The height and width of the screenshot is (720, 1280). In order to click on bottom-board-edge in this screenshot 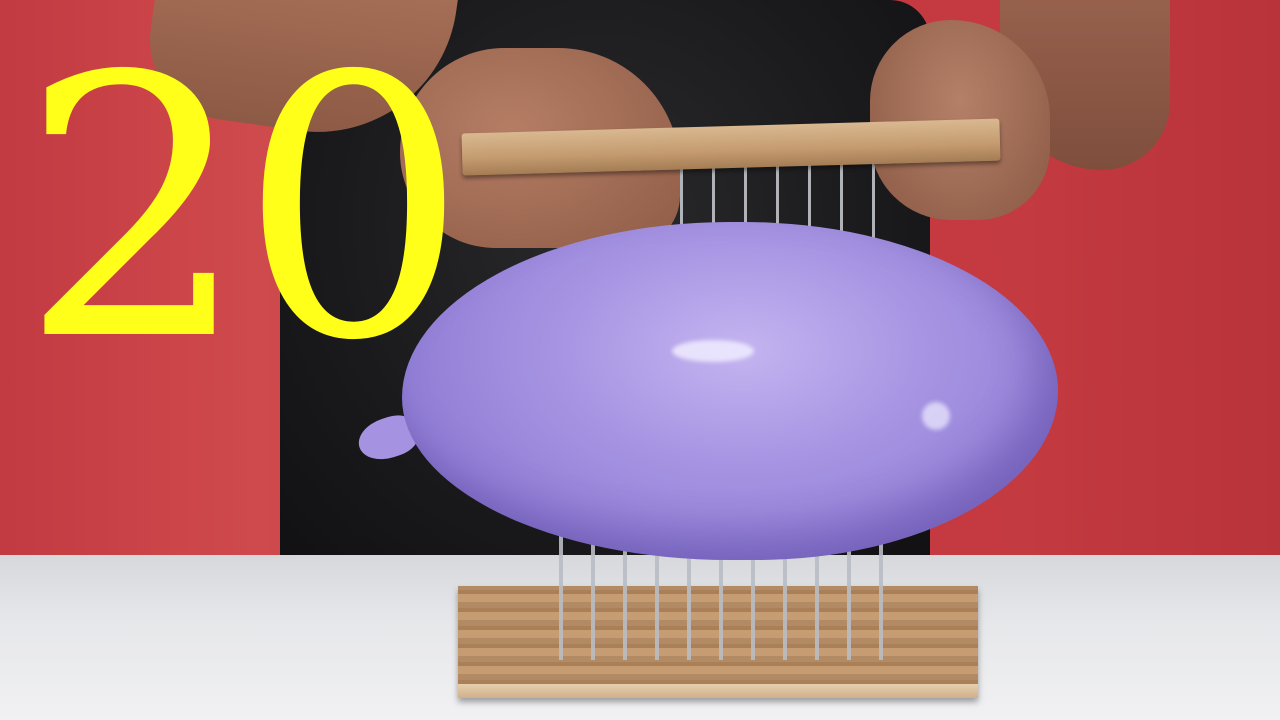, I will do `click(718, 691)`.